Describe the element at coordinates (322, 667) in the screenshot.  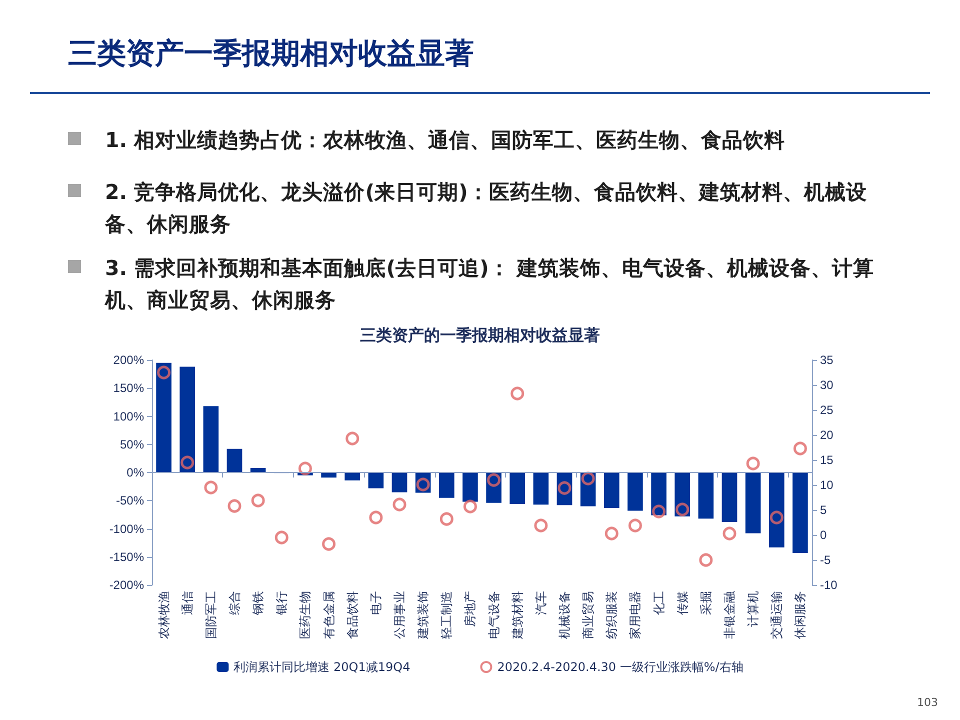
I see `legend-label: 利润累计同比增速 20Q1减19Q4` at that location.